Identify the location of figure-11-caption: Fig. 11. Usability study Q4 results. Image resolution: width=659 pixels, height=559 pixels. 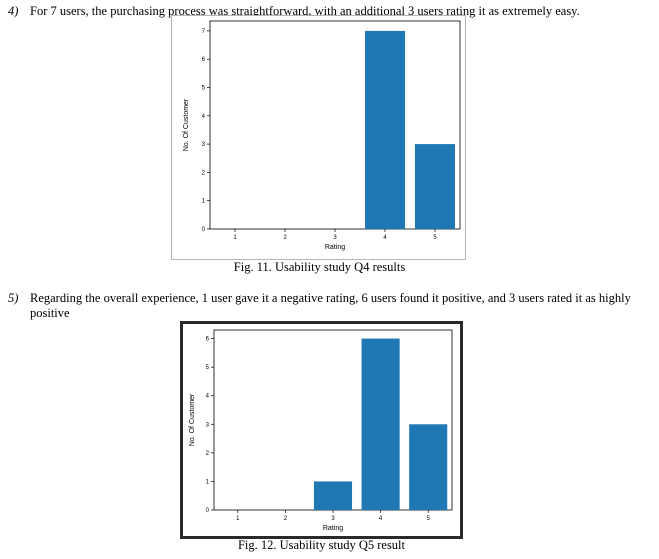
(319, 267).